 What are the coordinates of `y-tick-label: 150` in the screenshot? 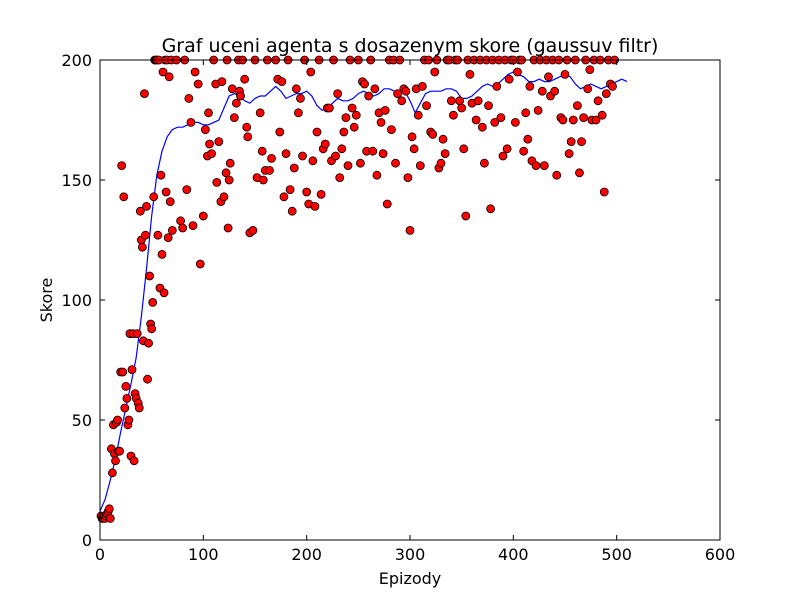 It's located at (76, 180).